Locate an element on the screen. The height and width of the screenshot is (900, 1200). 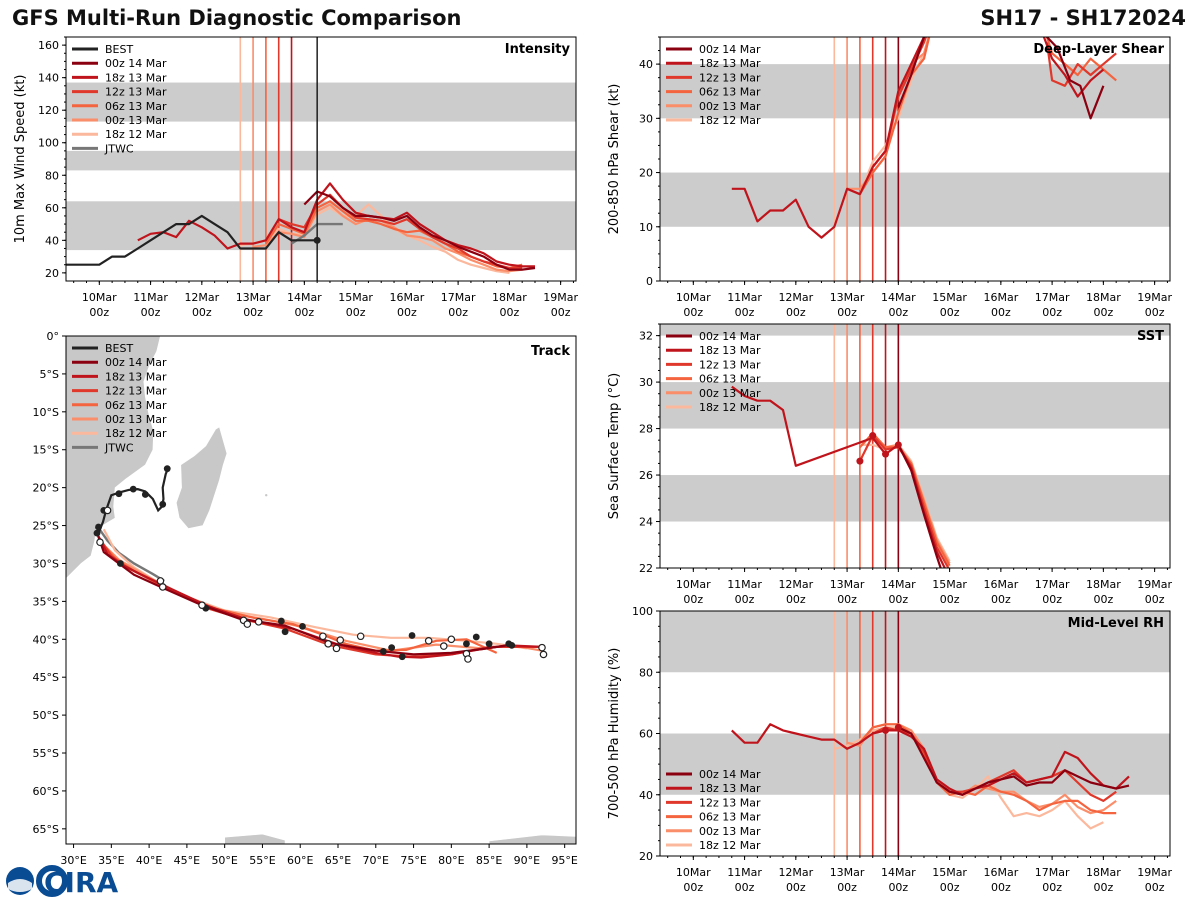
panel-title: SST is located at coordinates (1150, 336).